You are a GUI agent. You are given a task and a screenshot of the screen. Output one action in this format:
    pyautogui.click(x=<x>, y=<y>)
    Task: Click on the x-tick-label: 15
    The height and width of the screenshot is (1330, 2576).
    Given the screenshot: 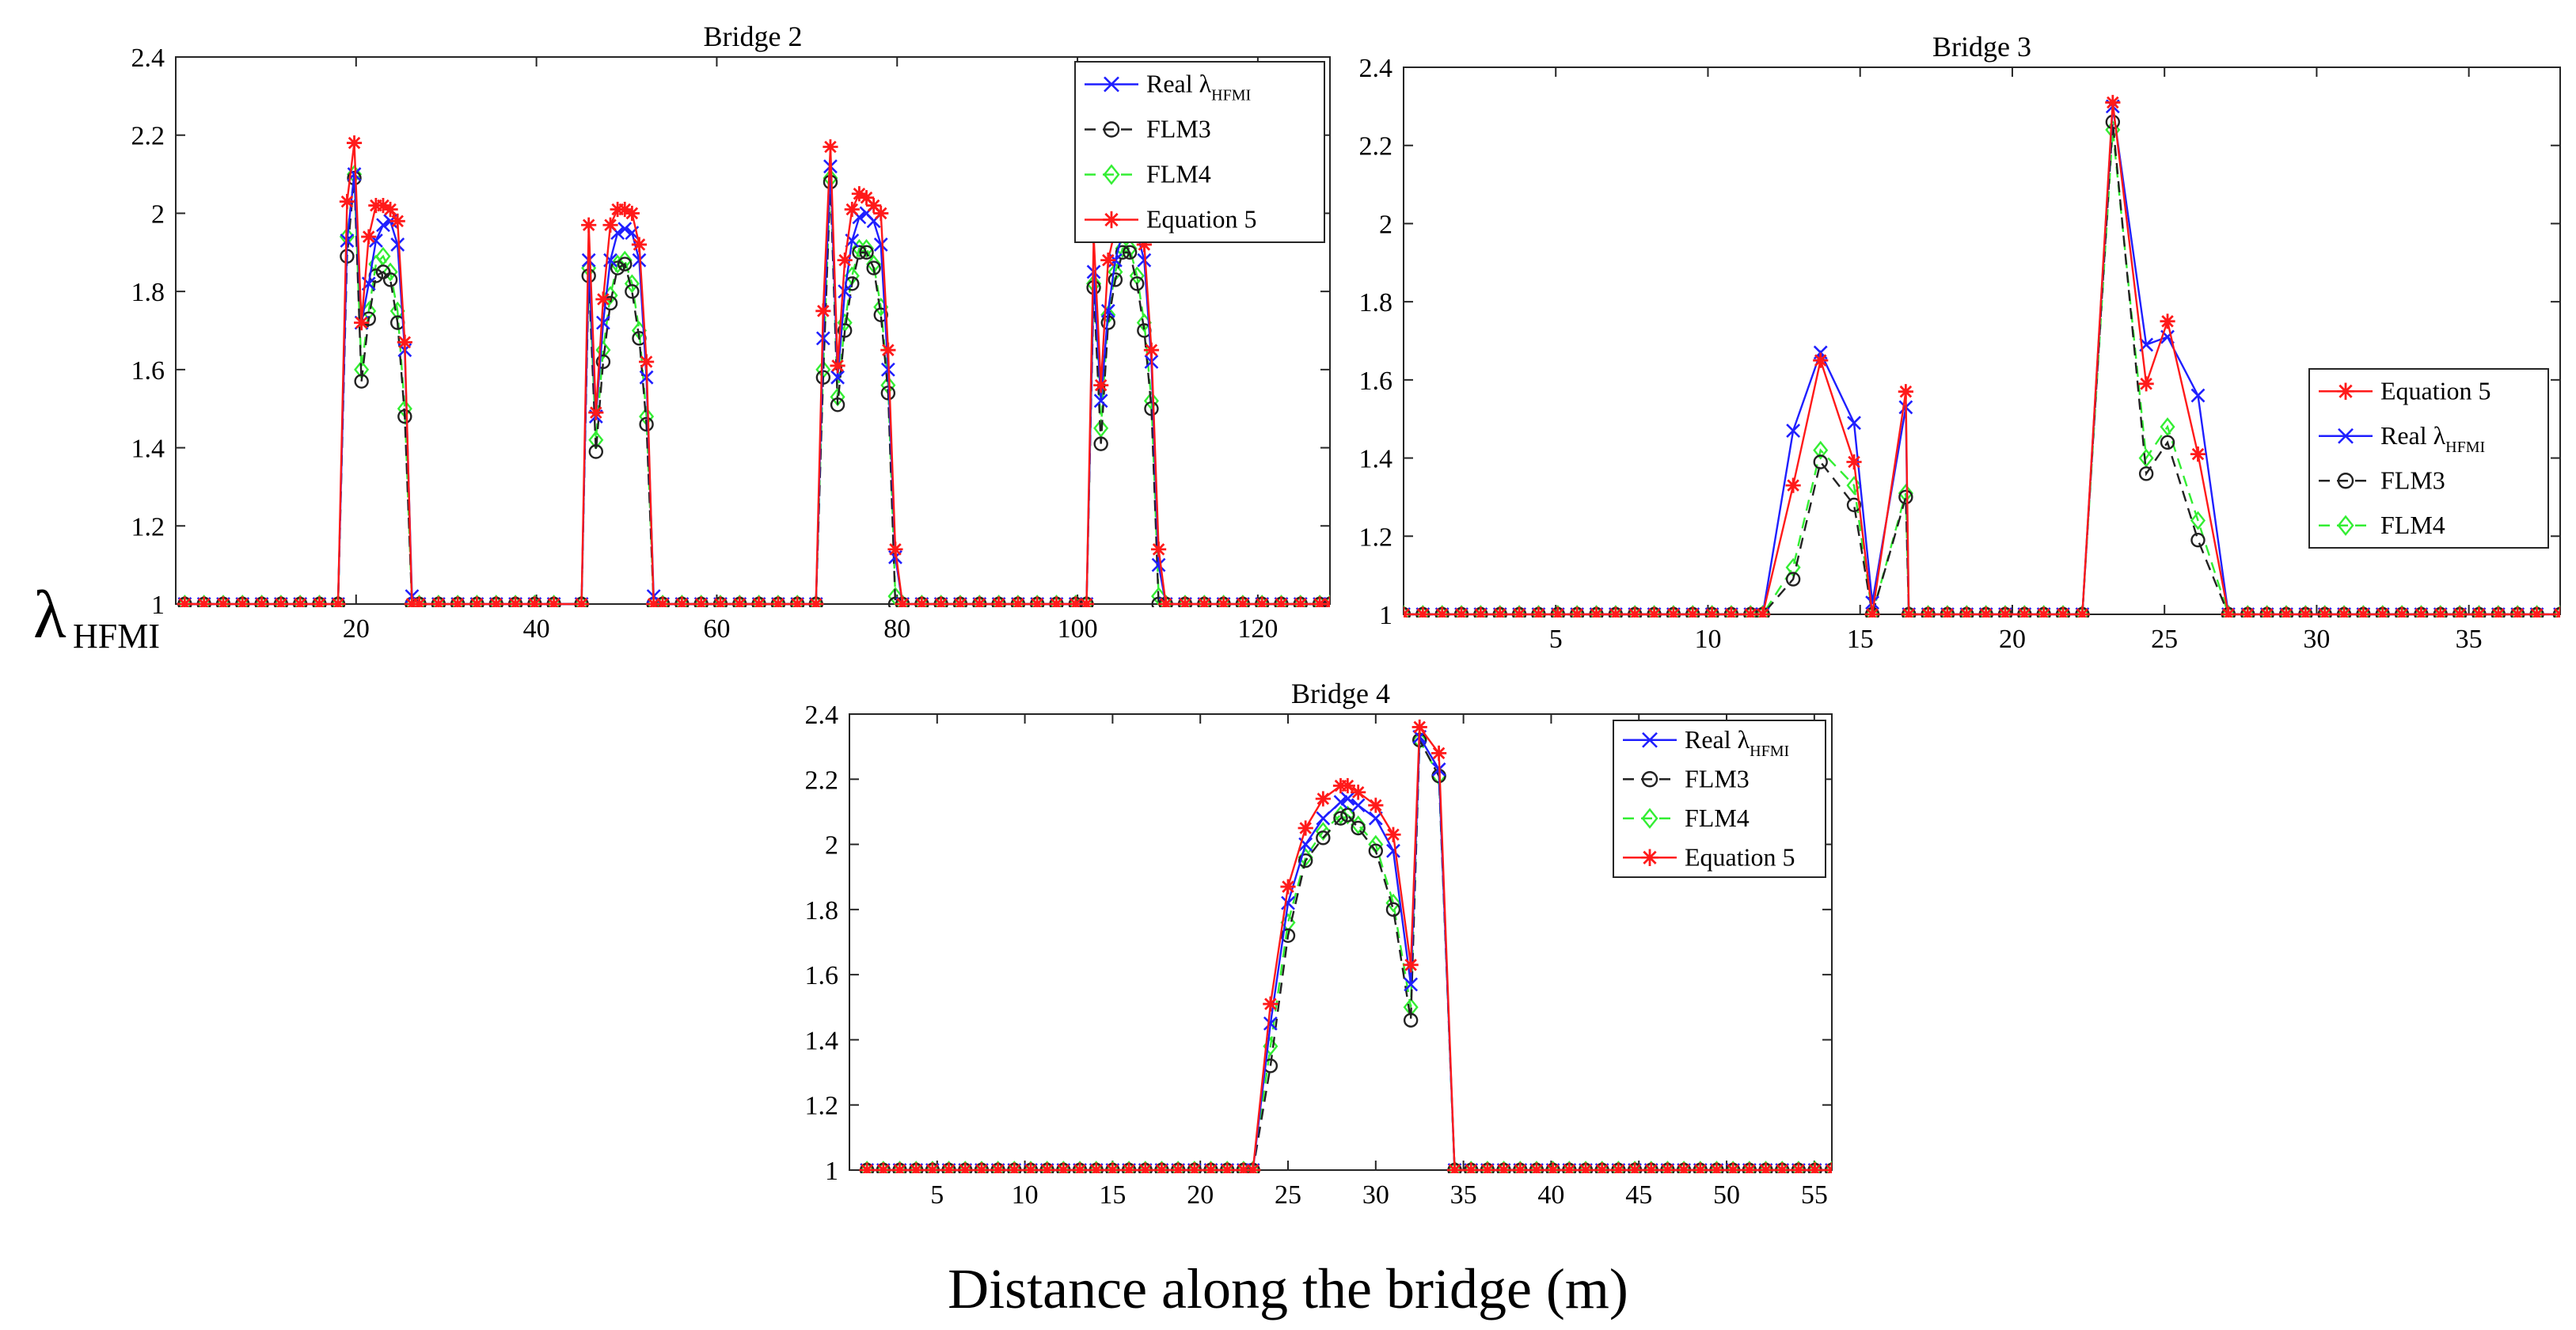 What is the action you would take?
    pyautogui.click(x=1112, y=1195)
    